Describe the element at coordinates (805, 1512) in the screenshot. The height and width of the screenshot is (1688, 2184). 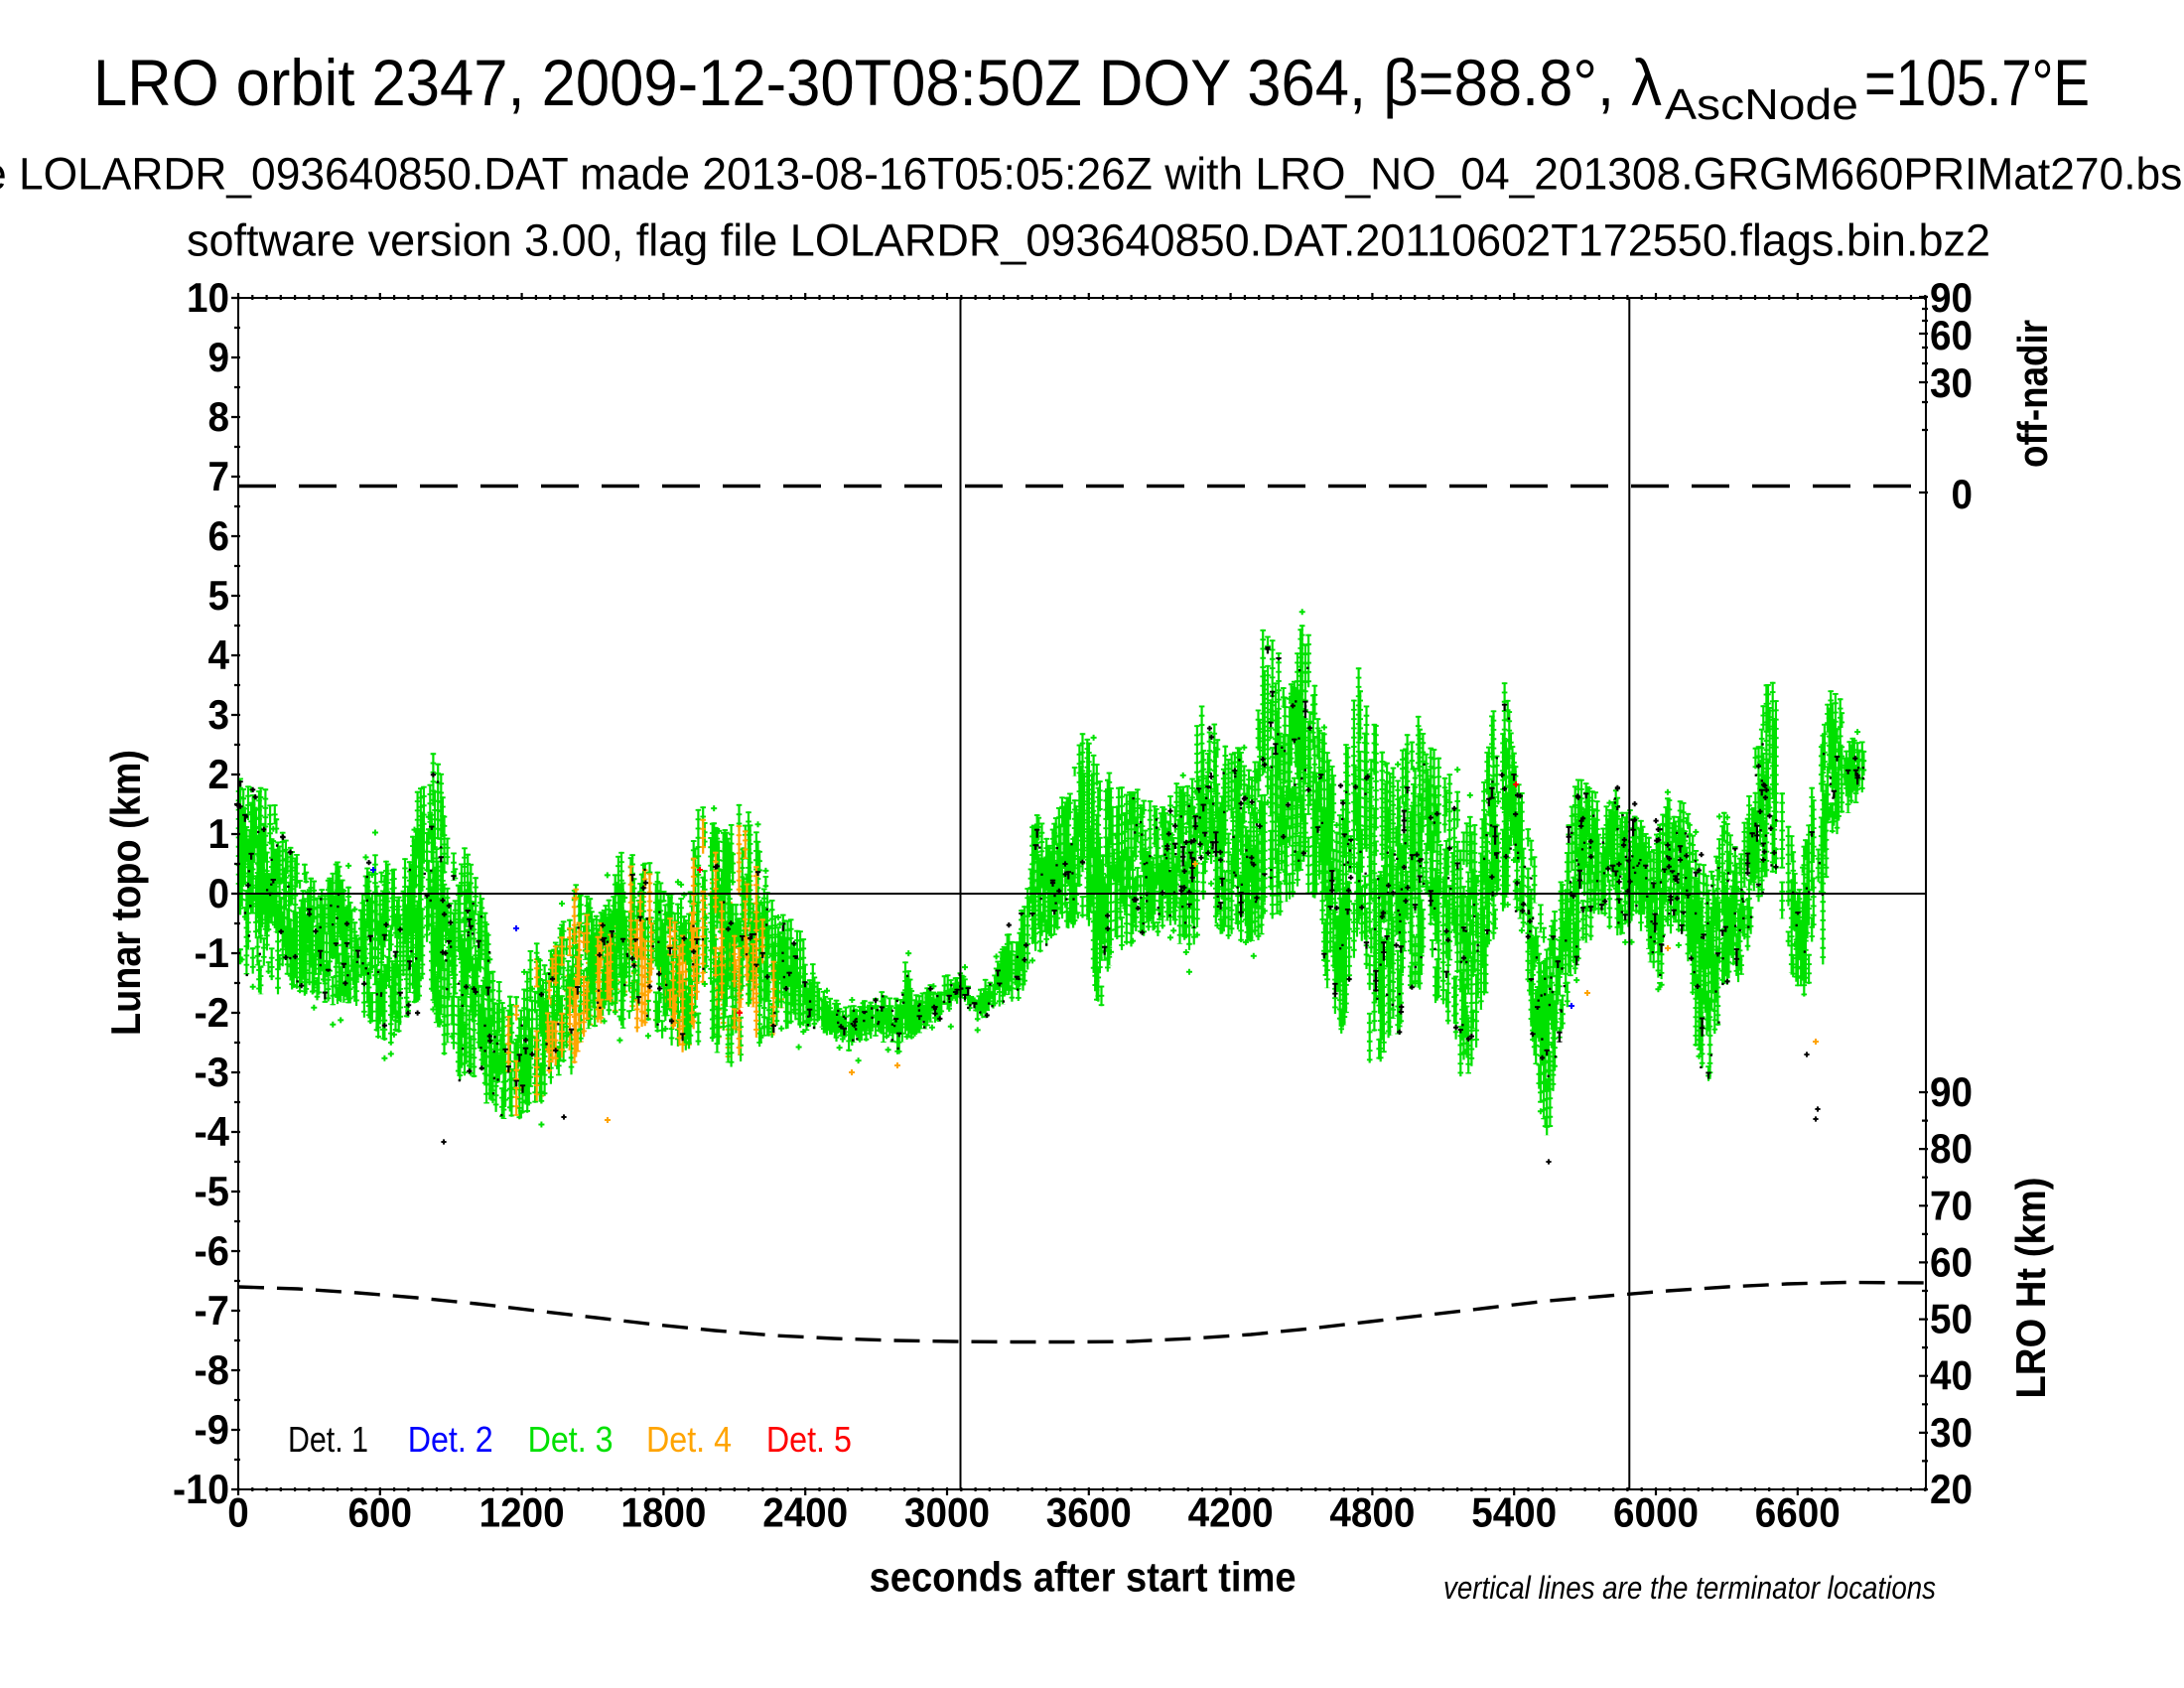
I see `svg-text: 2400` at that location.